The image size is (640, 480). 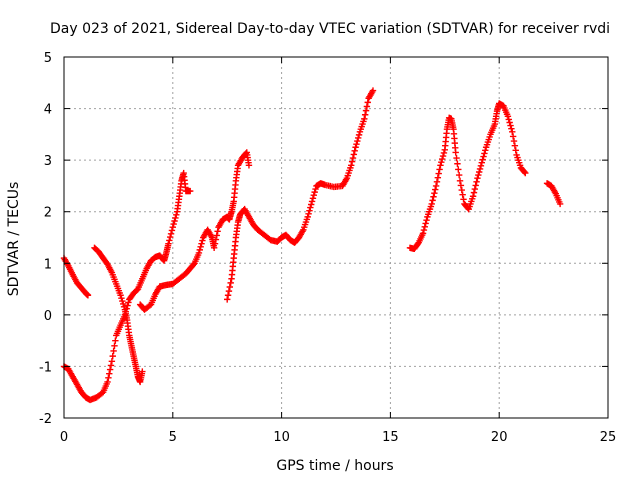 What do you see at coordinates (173, 437) in the screenshot?
I see `x-tick-label: 5` at bounding box center [173, 437].